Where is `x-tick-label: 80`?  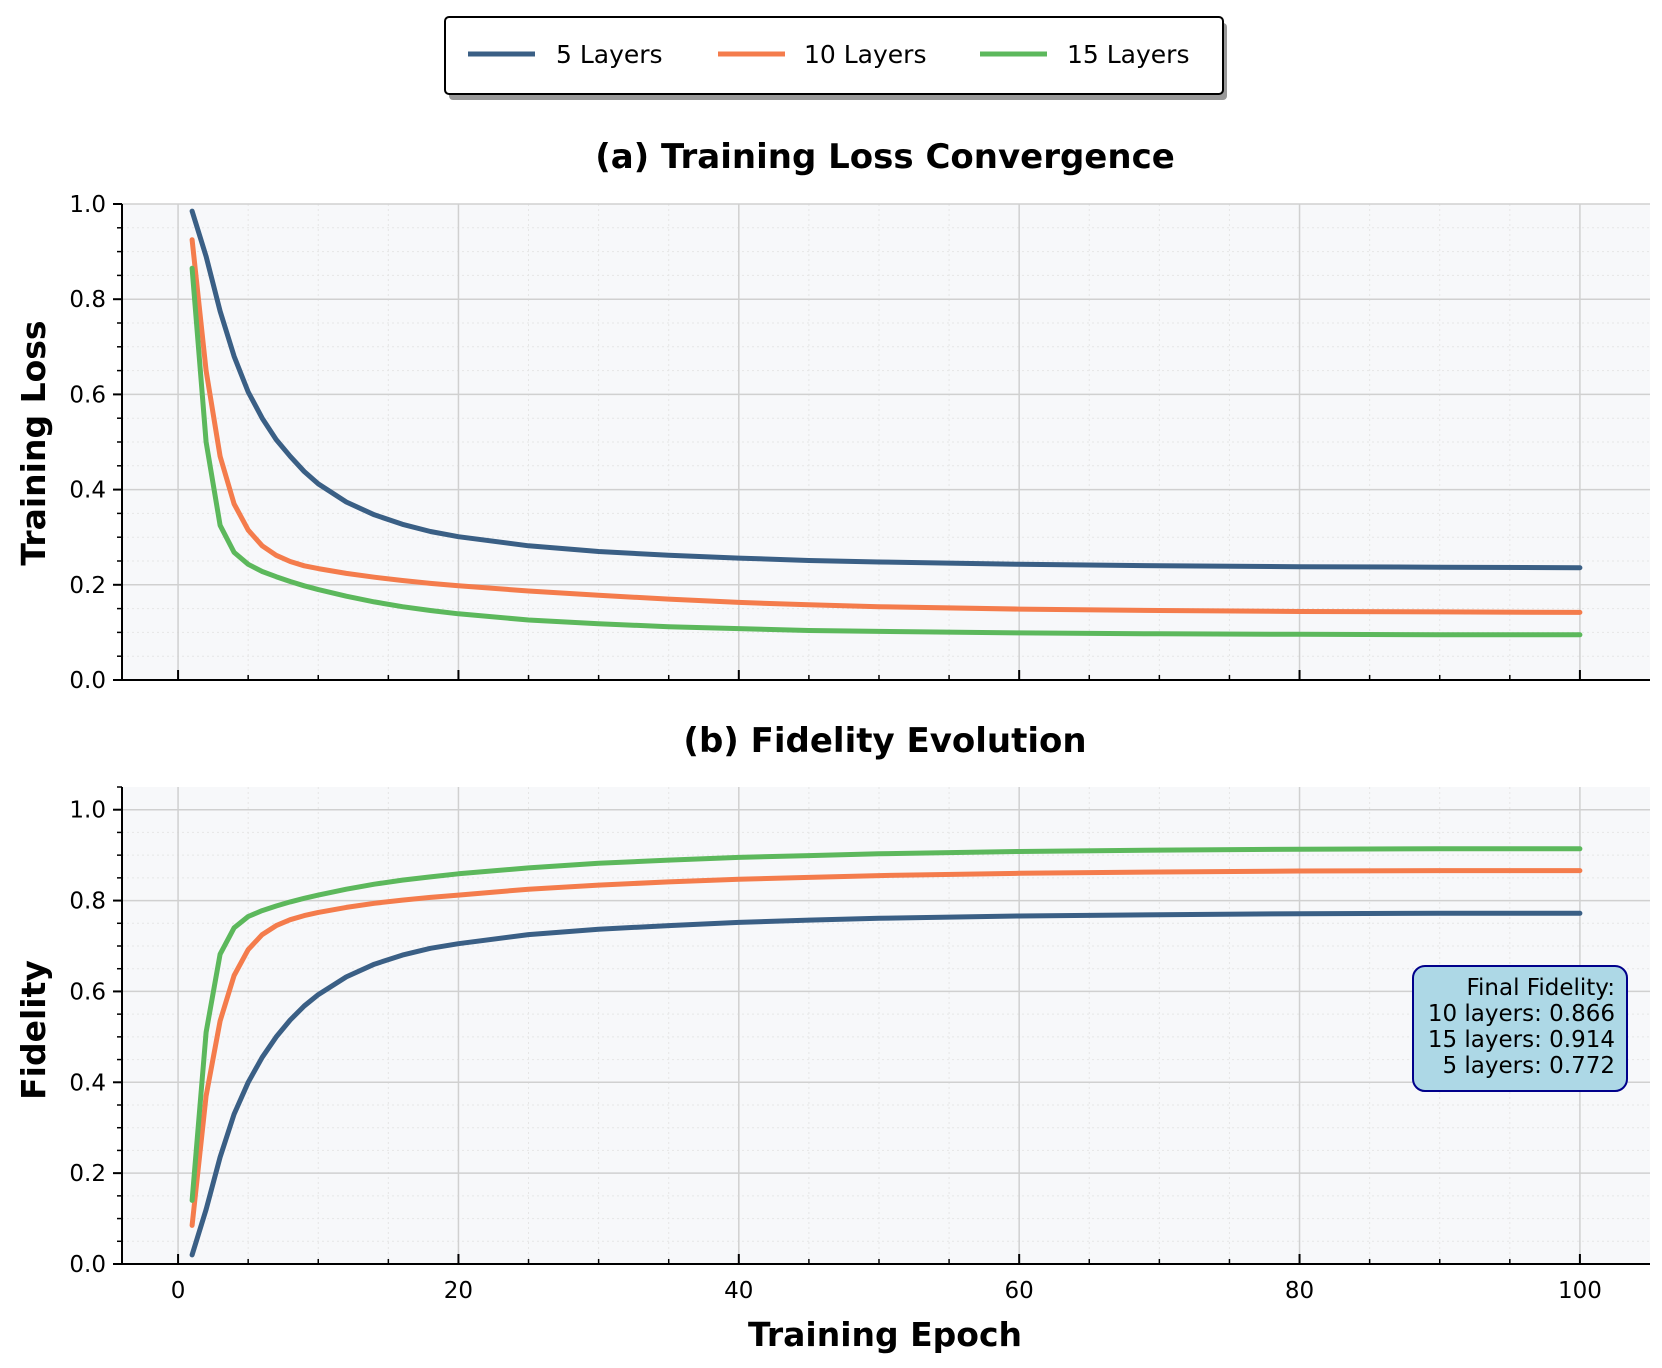
x-tick-label: 80 is located at coordinates (1299, 1291).